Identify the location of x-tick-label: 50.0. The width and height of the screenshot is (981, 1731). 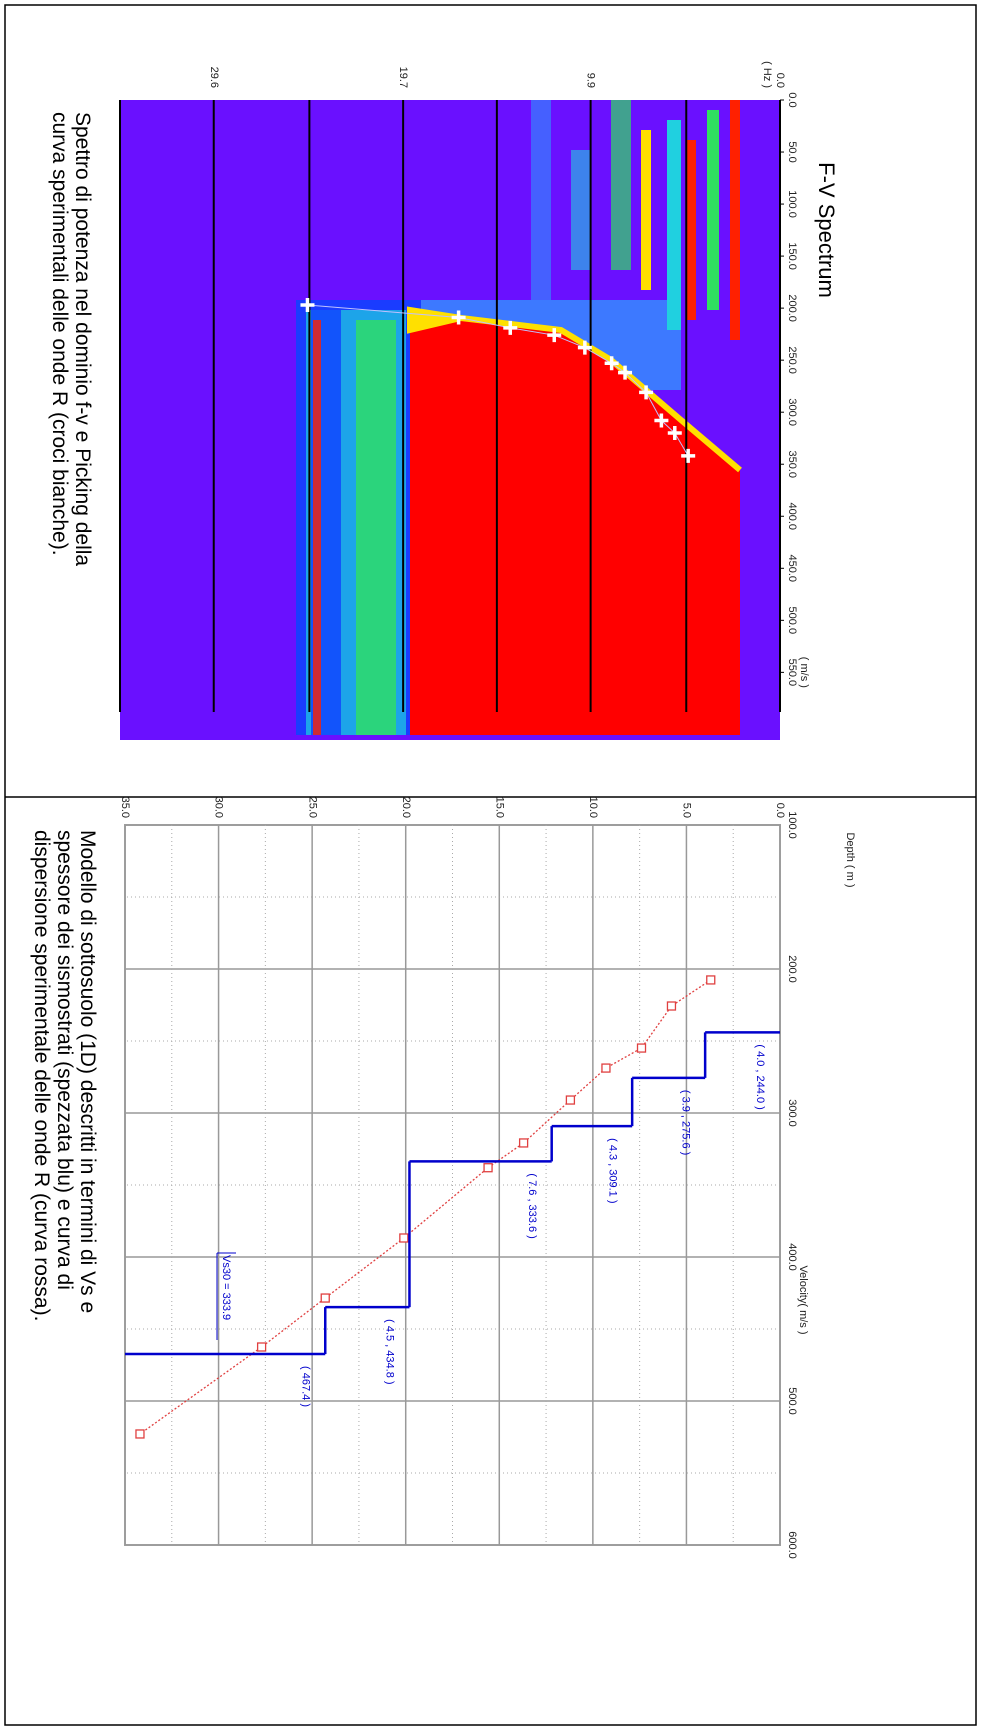
(792, 151).